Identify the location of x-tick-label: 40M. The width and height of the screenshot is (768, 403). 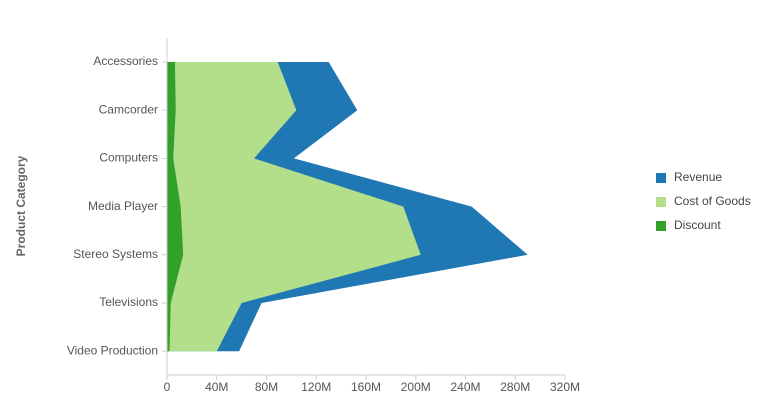
(216, 387).